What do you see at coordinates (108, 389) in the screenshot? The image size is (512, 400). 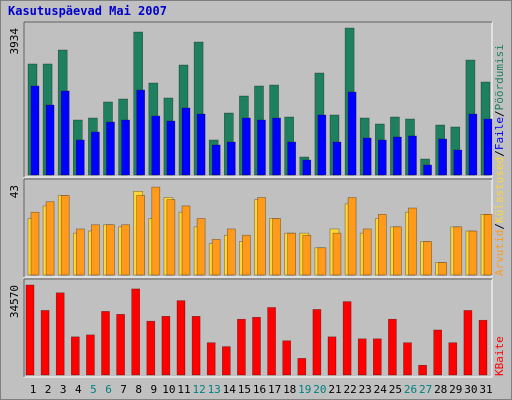 I see `x-tick-label: 6` at bounding box center [108, 389].